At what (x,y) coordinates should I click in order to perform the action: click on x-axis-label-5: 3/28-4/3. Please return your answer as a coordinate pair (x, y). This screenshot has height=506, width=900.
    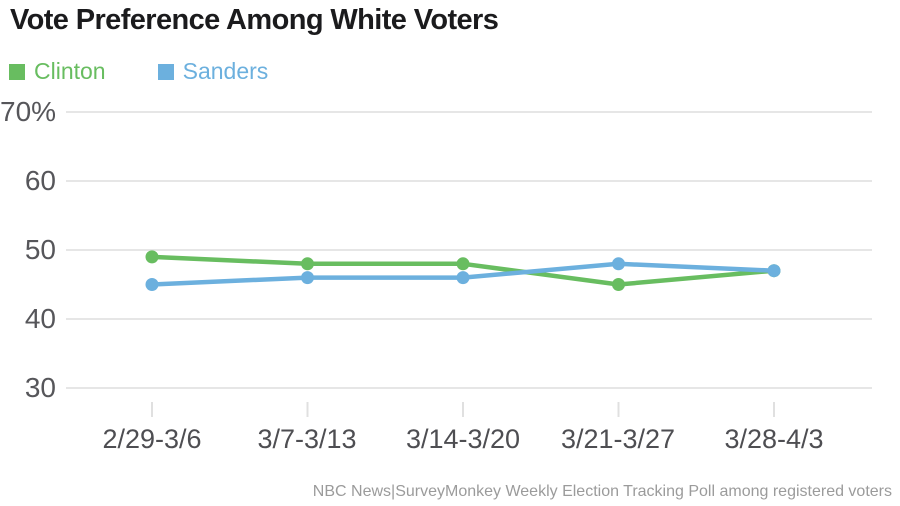
    Looking at the image, I should click on (774, 439).